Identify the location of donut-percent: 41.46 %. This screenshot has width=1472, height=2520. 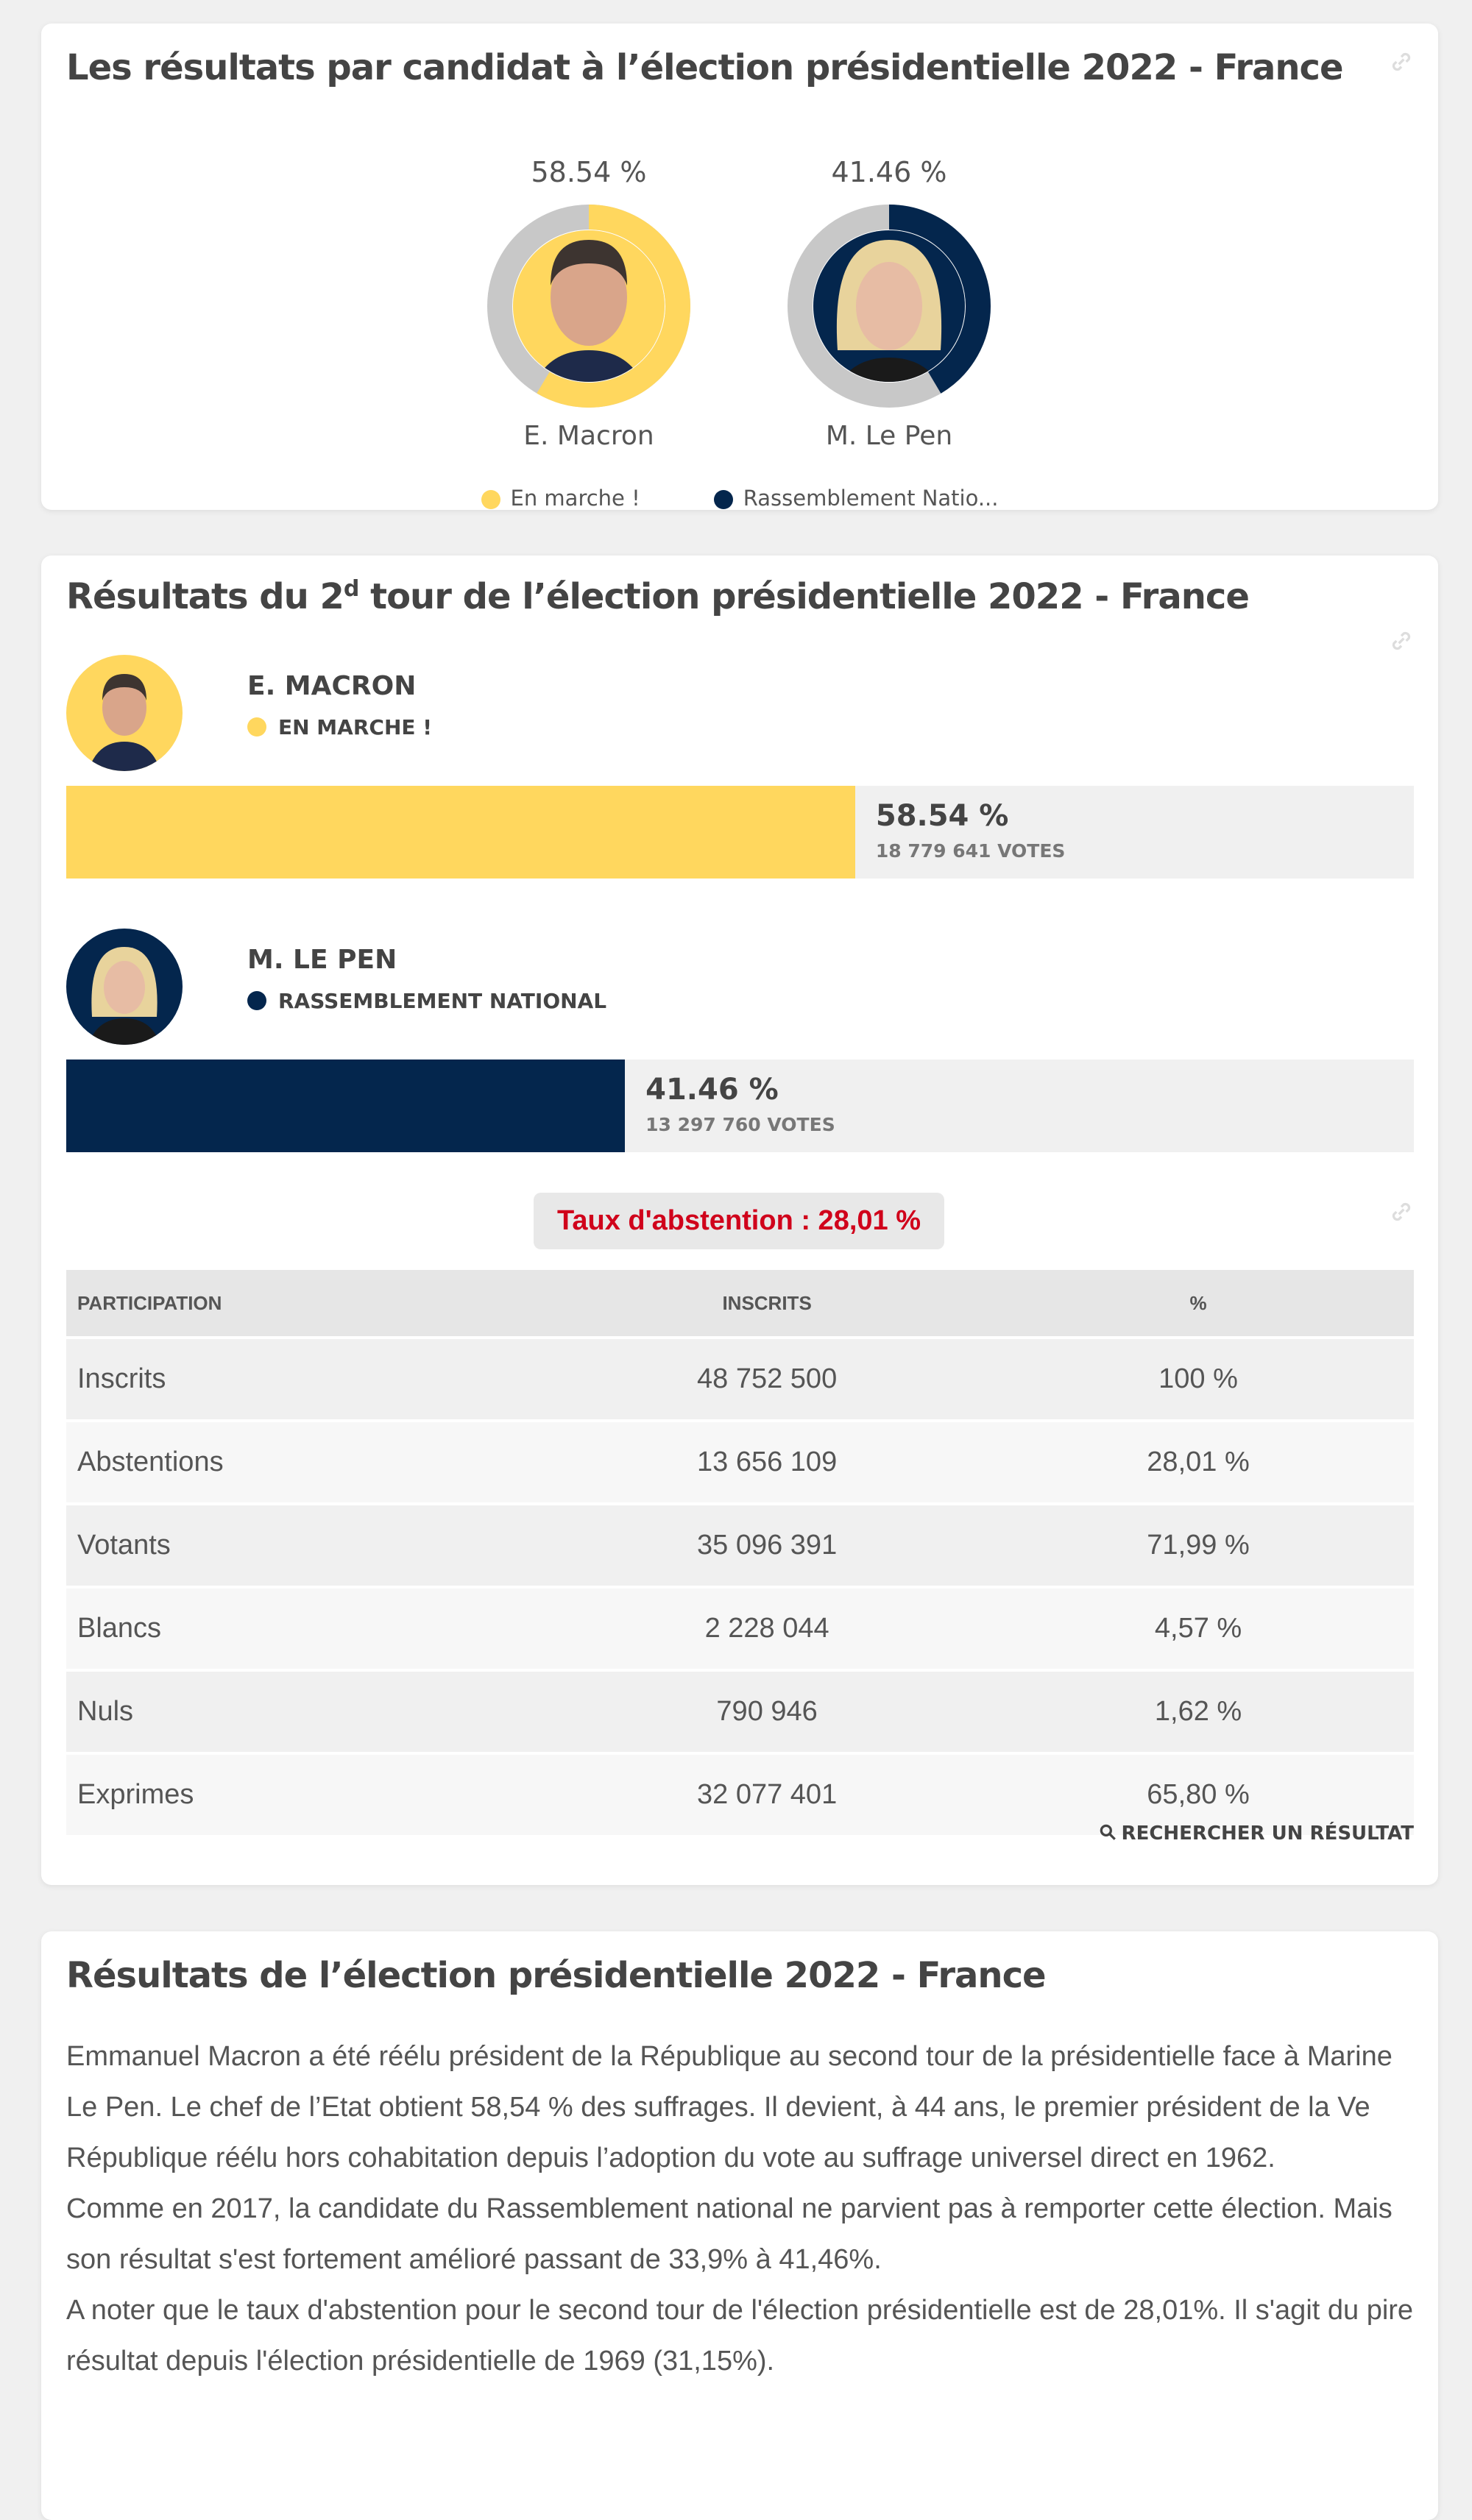
(889, 172).